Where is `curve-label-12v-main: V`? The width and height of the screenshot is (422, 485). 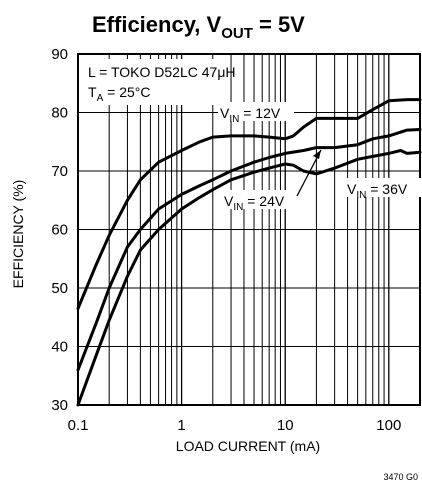 curve-label-12v-main: V is located at coordinates (225, 113).